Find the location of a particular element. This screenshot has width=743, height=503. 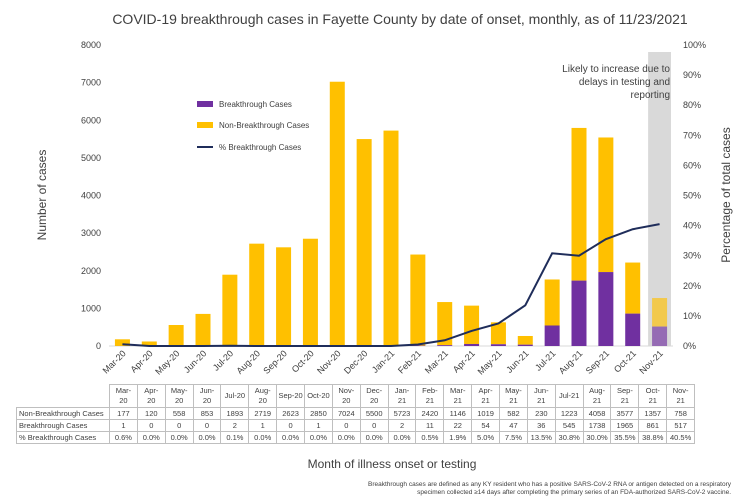

data-table-cell: 0.1% is located at coordinates (235, 437).